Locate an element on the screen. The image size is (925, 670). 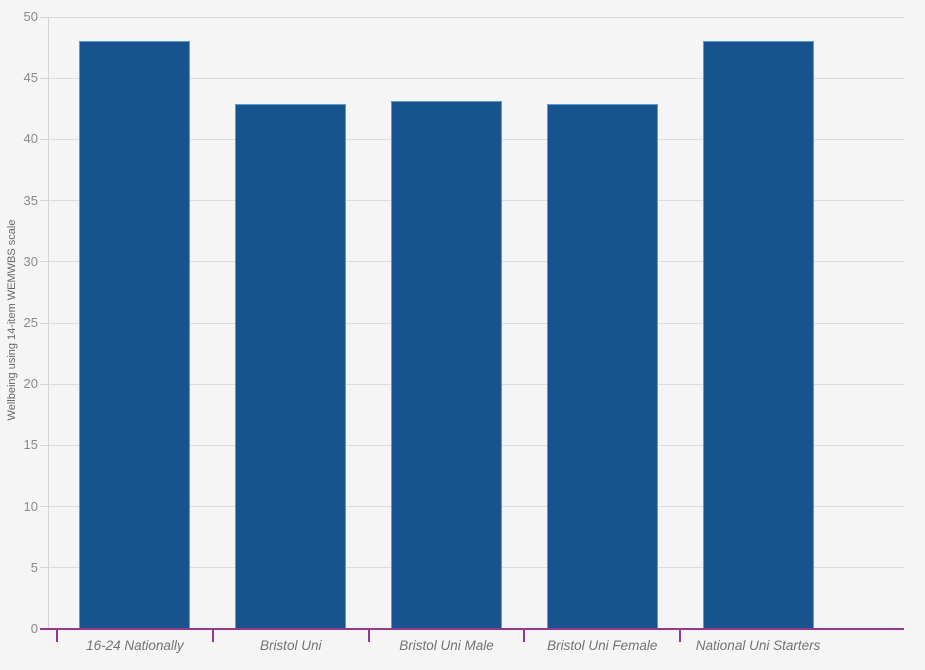
y-tick-label: 20 is located at coordinates (30, 384).